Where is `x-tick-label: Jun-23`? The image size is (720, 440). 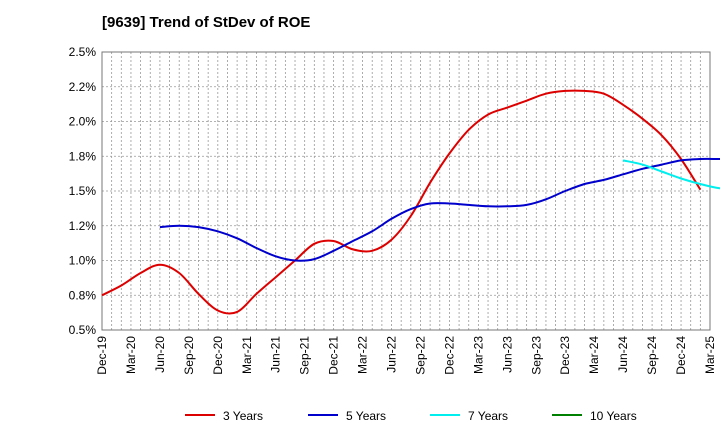
x-tick-label: Jun-23 is located at coordinates (507, 354).